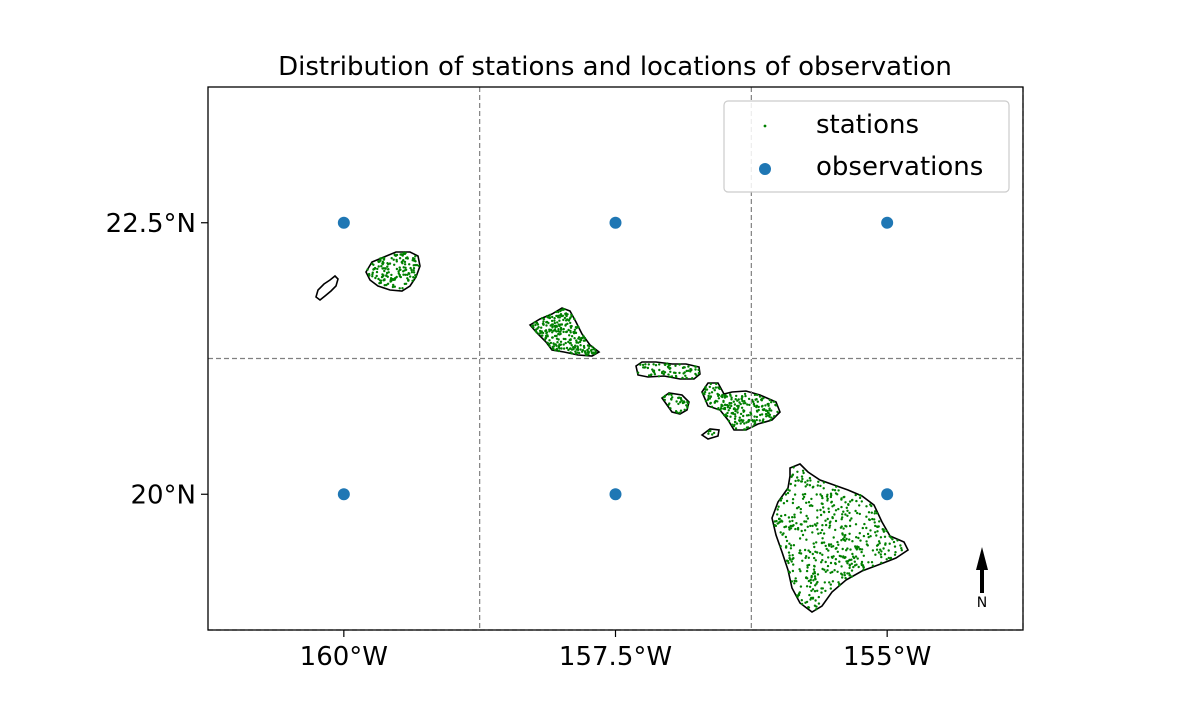  Describe the element at coordinates (765, 126) in the screenshot. I see `legend-marker-stations` at that location.